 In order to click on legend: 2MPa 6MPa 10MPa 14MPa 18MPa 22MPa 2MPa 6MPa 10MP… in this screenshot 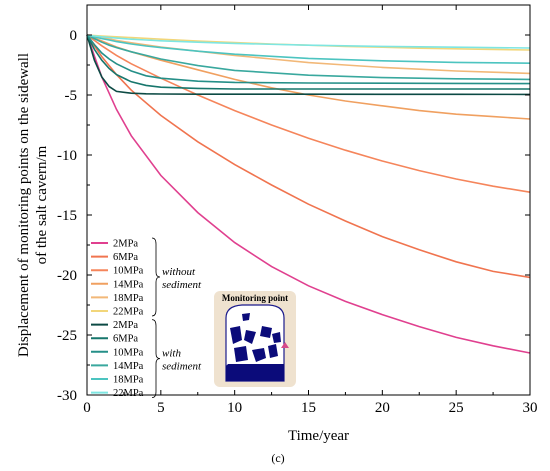, I will do `click(146, 318)`.